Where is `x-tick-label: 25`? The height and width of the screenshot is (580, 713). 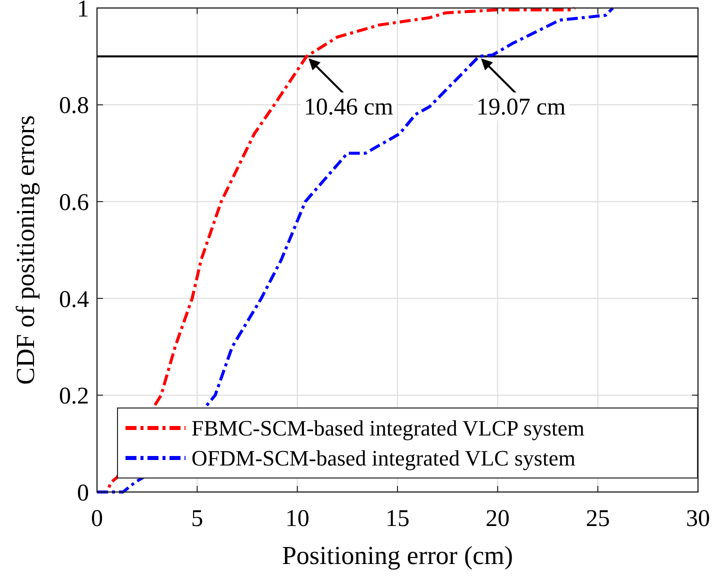 x-tick-label: 25 is located at coordinates (598, 519).